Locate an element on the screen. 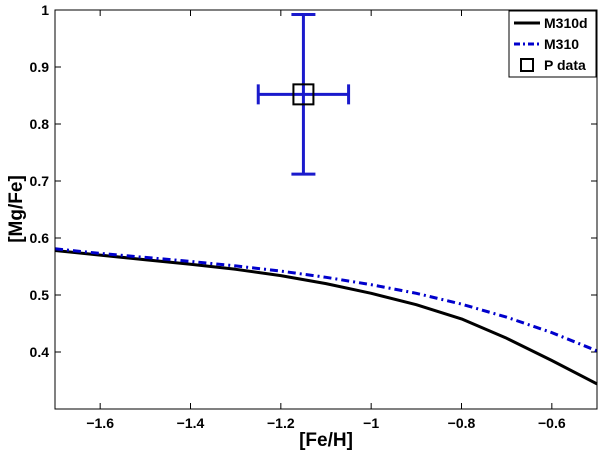 Image resolution: width=600 pixels, height=452 pixels. y-tick-label: 0.8 is located at coordinates (40, 124).